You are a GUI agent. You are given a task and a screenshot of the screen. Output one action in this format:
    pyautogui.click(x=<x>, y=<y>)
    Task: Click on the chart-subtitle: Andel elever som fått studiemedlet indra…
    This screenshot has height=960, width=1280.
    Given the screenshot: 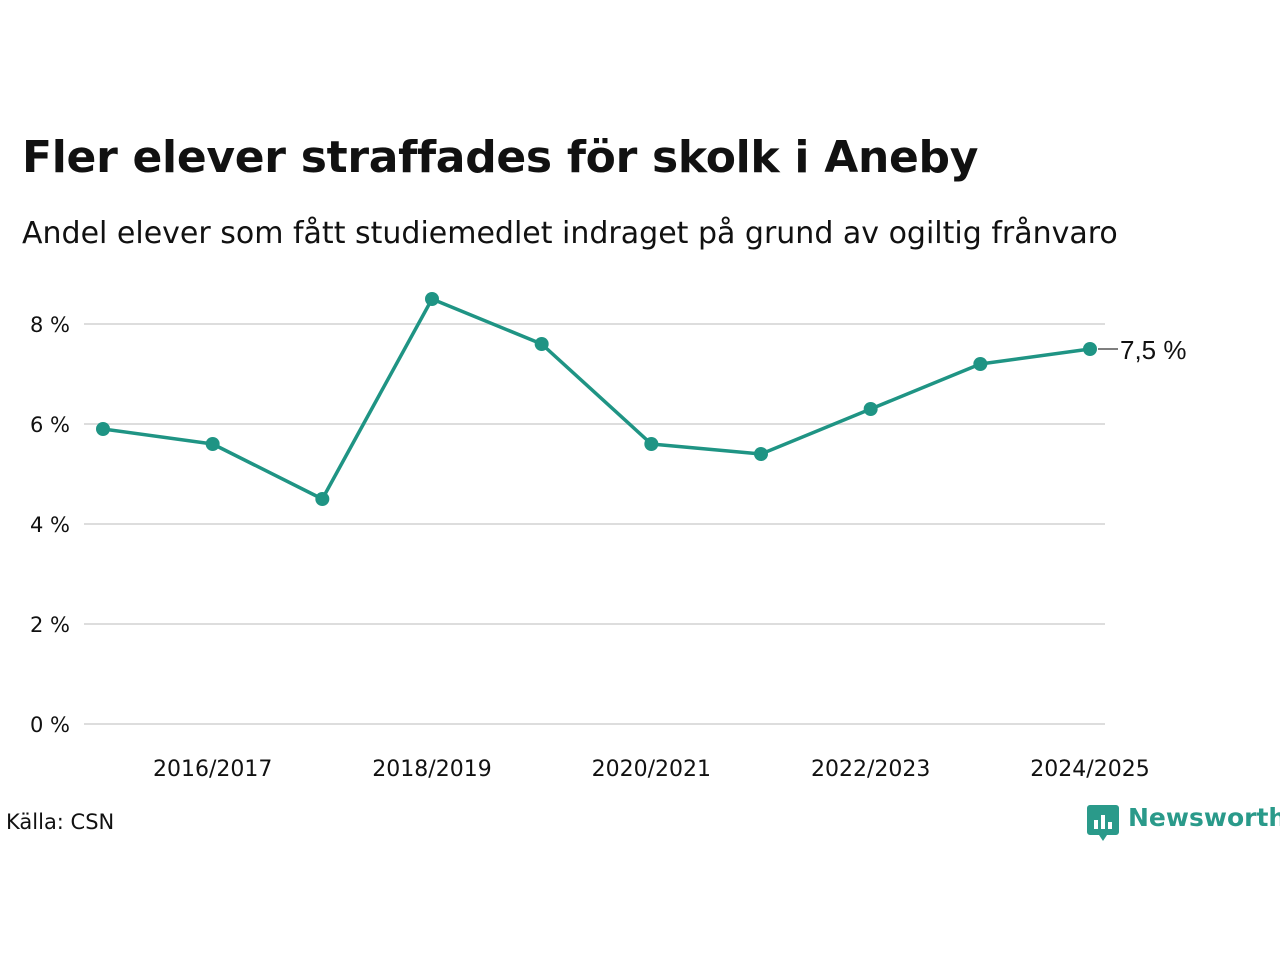 What is the action you would take?
    pyautogui.click(x=570, y=233)
    